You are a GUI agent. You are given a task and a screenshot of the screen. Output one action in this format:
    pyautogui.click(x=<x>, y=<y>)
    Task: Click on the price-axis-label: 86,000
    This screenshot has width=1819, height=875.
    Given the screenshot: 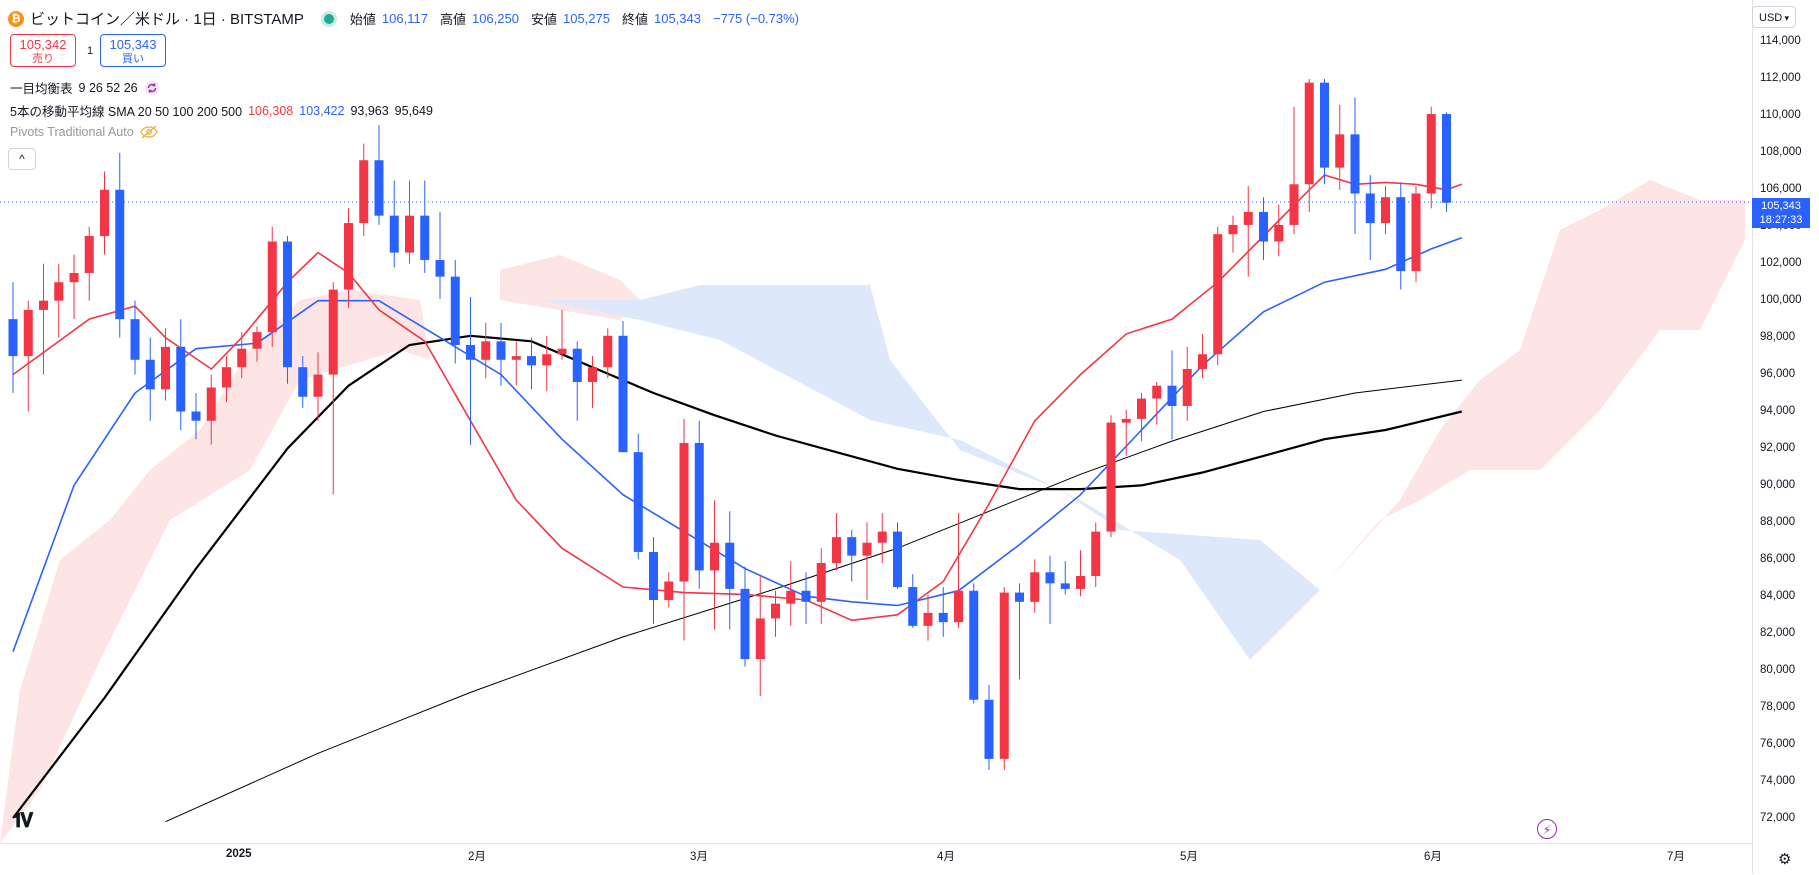 What is the action you would take?
    pyautogui.click(x=1778, y=559)
    